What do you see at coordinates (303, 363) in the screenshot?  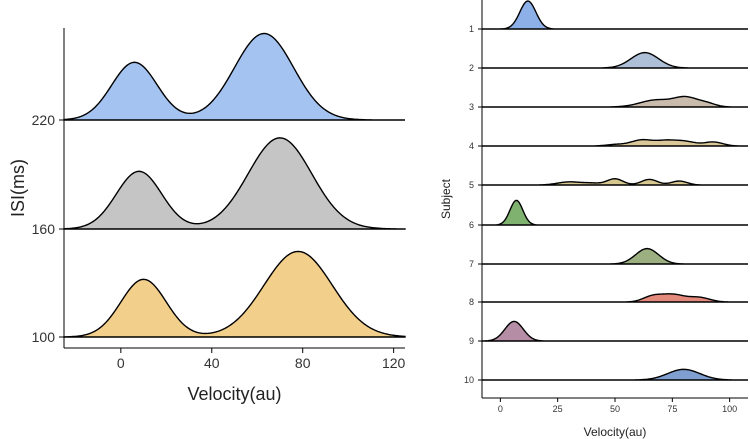 I see `x-tick-label-80: 80` at bounding box center [303, 363].